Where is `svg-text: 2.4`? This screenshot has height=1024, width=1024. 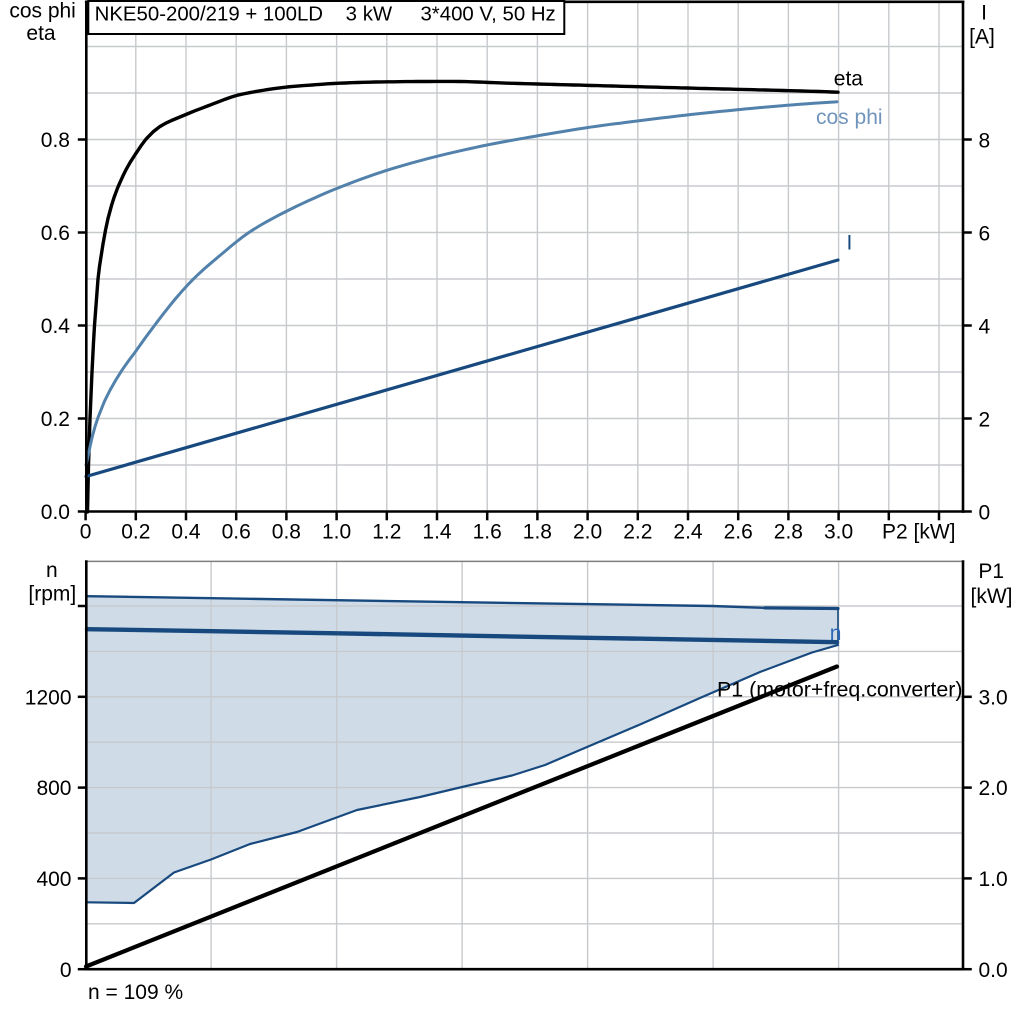 svg-text: 2.4 is located at coordinates (688, 531).